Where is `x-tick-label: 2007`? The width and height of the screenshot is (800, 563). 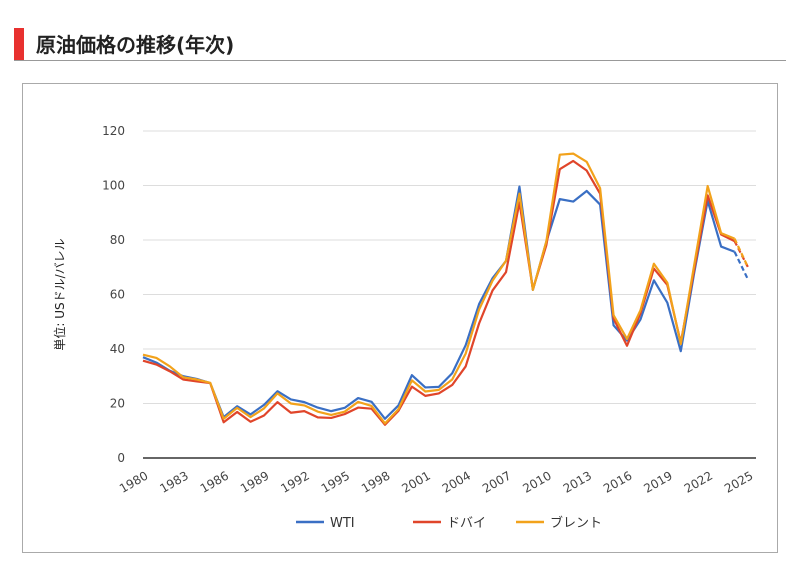 x-tick-label: 2007 is located at coordinates (496, 481).